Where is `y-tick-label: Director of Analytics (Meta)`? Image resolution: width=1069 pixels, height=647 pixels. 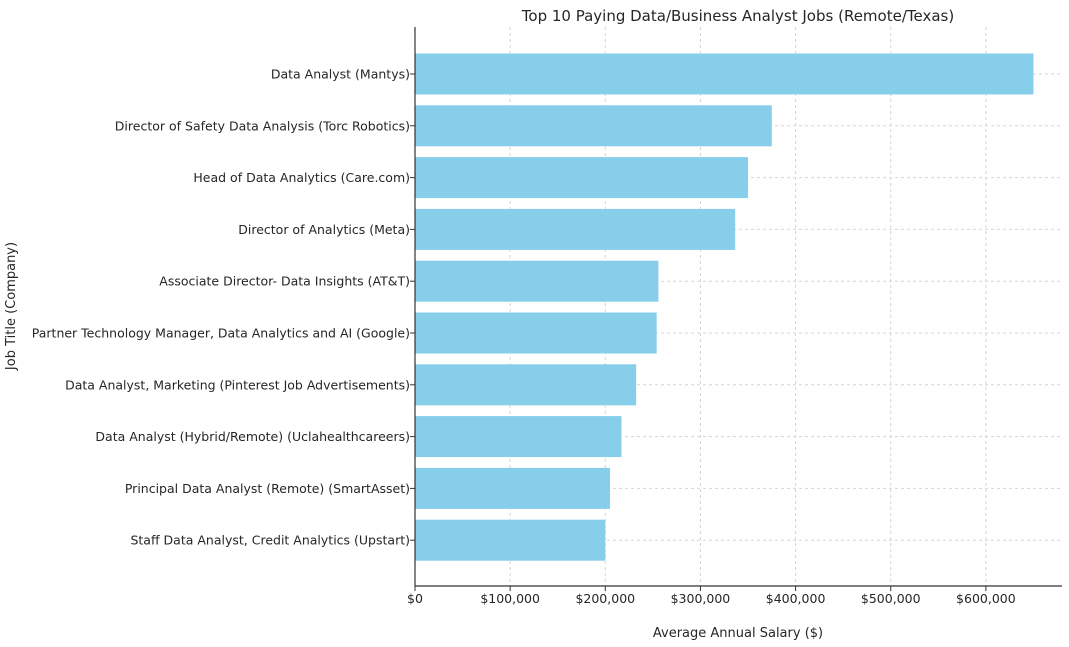
y-tick-label: Director of Analytics (Meta) is located at coordinates (324, 229).